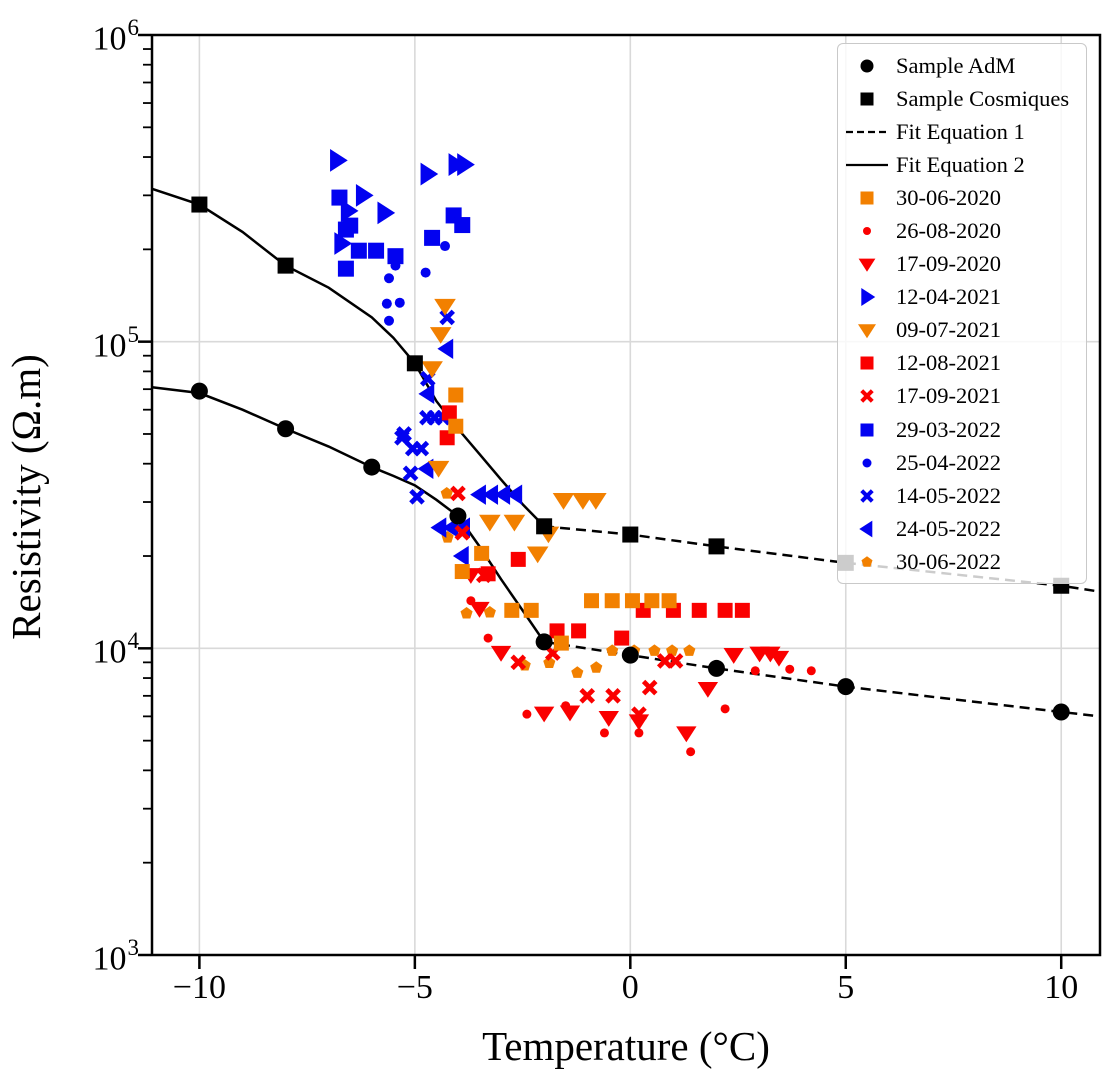  I want to click on y-axis-label: Resistivity (Ω.m), so click(26, 497).